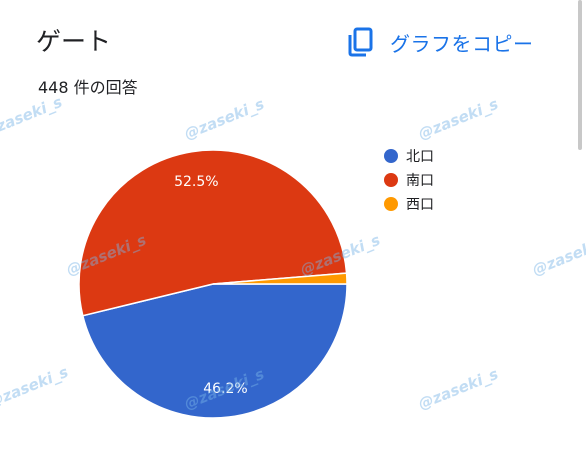 This screenshot has width=586, height=464. I want to click on legend-item: 西口, so click(409, 204).